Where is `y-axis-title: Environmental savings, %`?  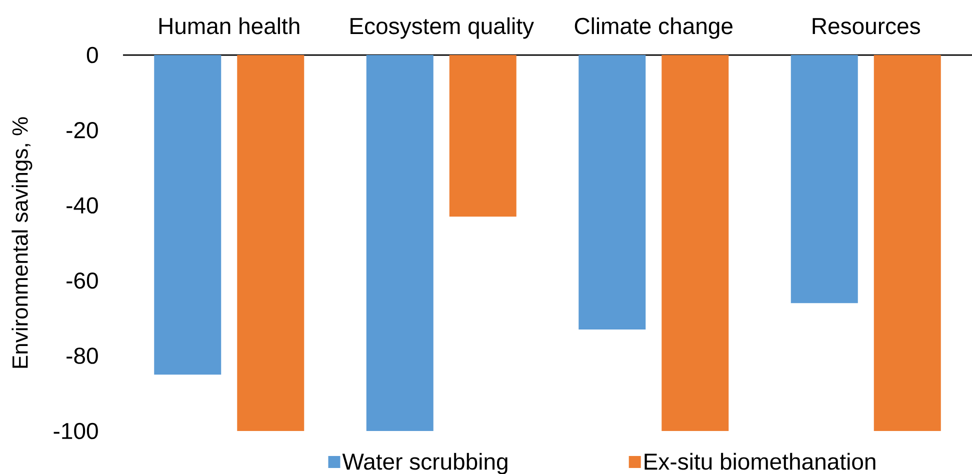
y-axis-title: Environmental savings, % is located at coordinates (22, 242).